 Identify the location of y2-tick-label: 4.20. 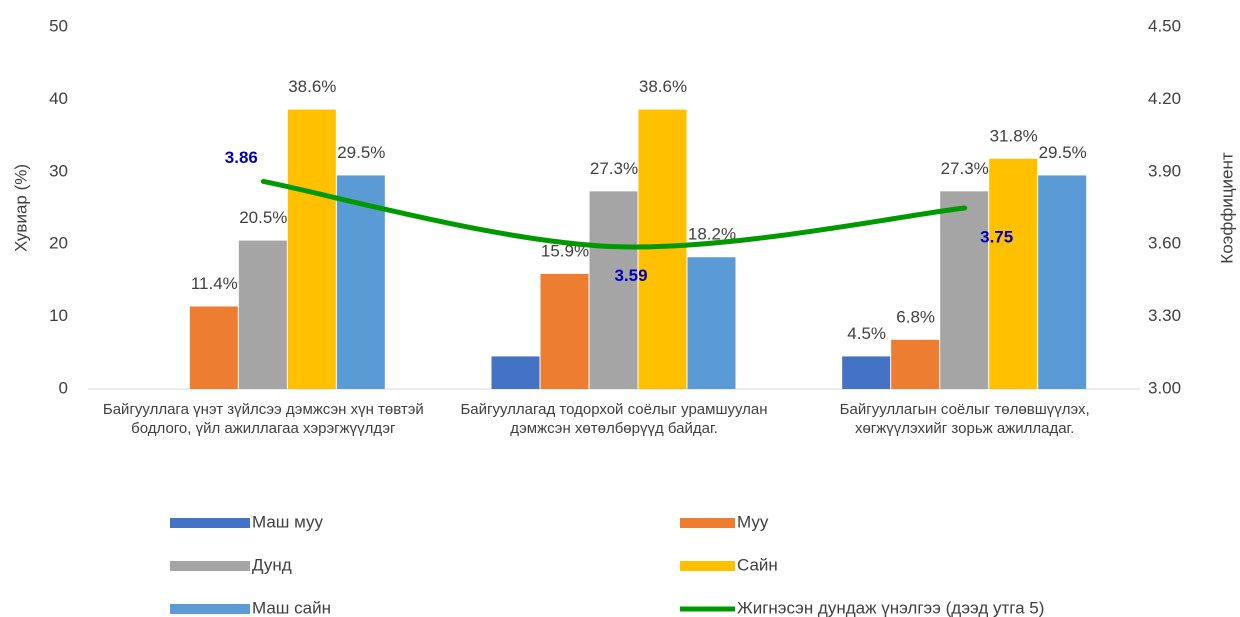
(1164, 98).